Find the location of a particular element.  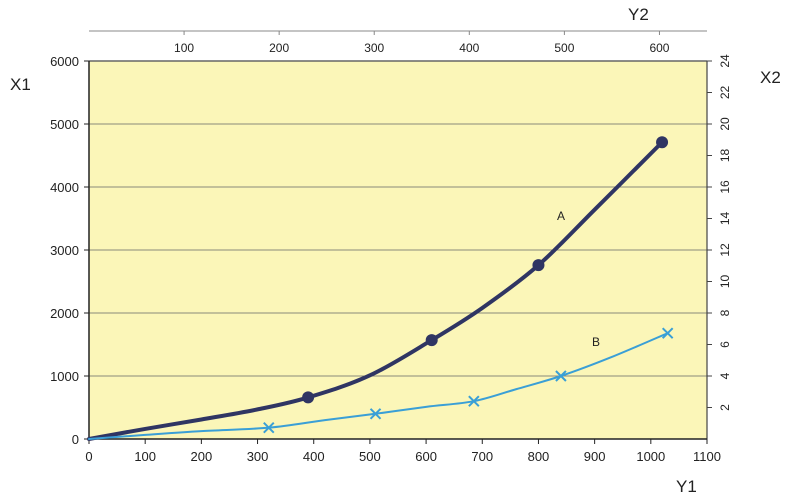

x-bottom-tick-label-800: 800 is located at coordinates (539, 456).